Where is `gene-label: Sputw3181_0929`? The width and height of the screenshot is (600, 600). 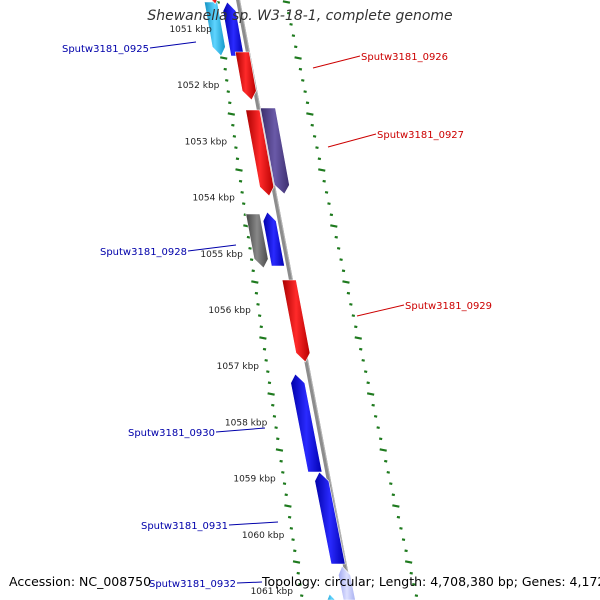 gene-label: Sputw3181_0929 is located at coordinates (448, 306).